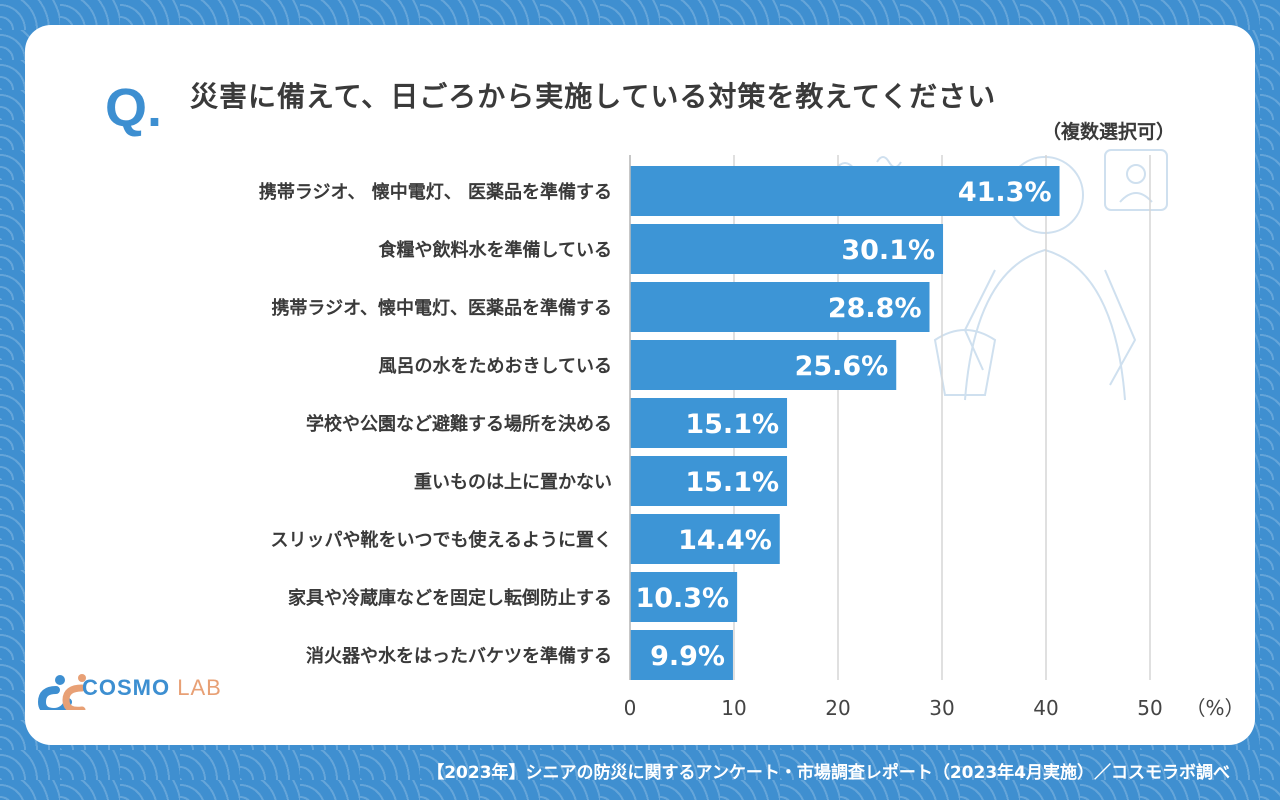  Describe the element at coordinates (134, 108) in the screenshot. I see `question-mark: Q.` at that location.